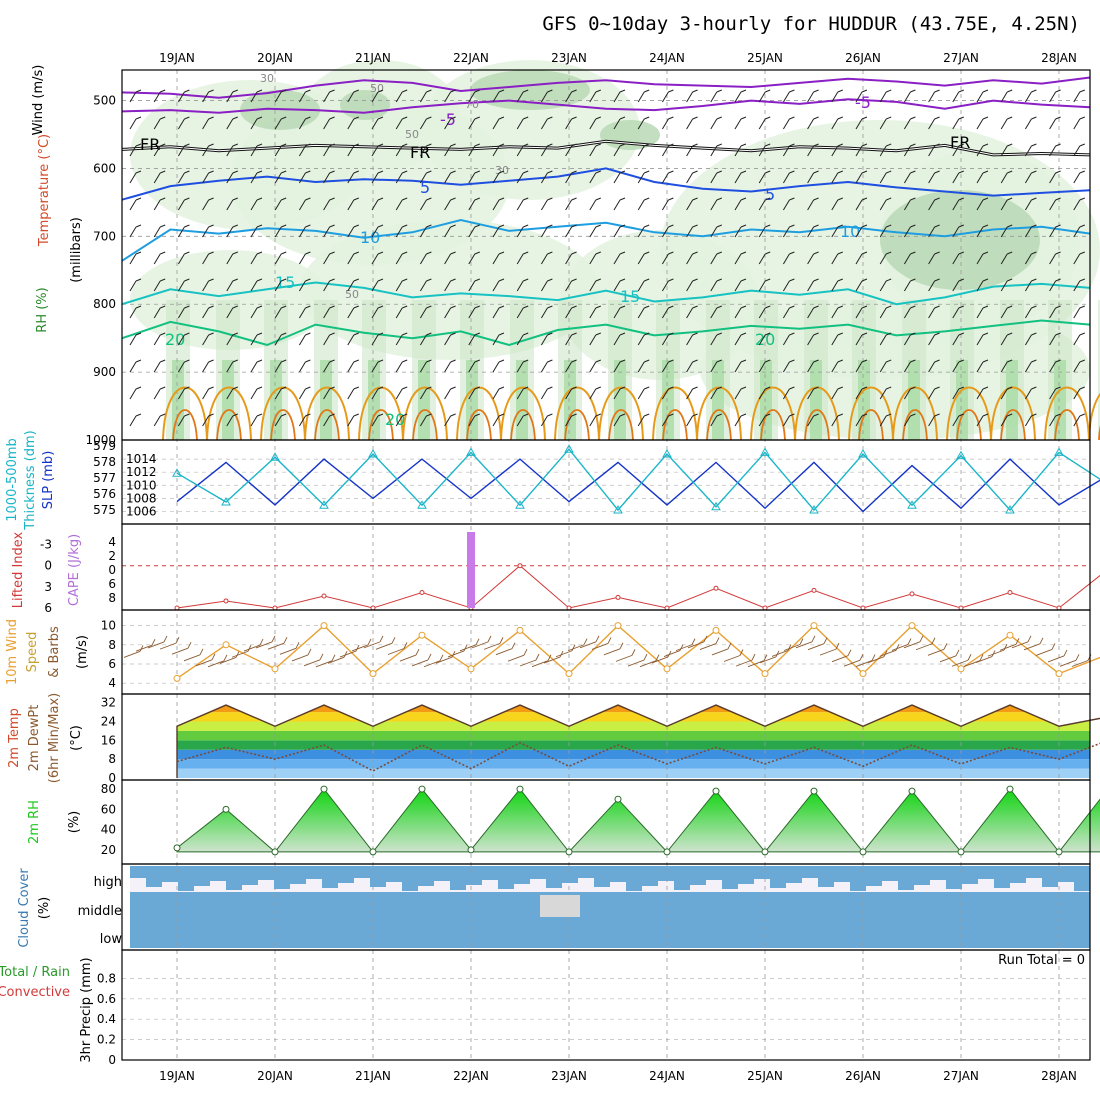 The width and height of the screenshot is (1100, 1100). What do you see at coordinates (850, 231) in the screenshot?
I see `contour-label: 10` at bounding box center [850, 231].